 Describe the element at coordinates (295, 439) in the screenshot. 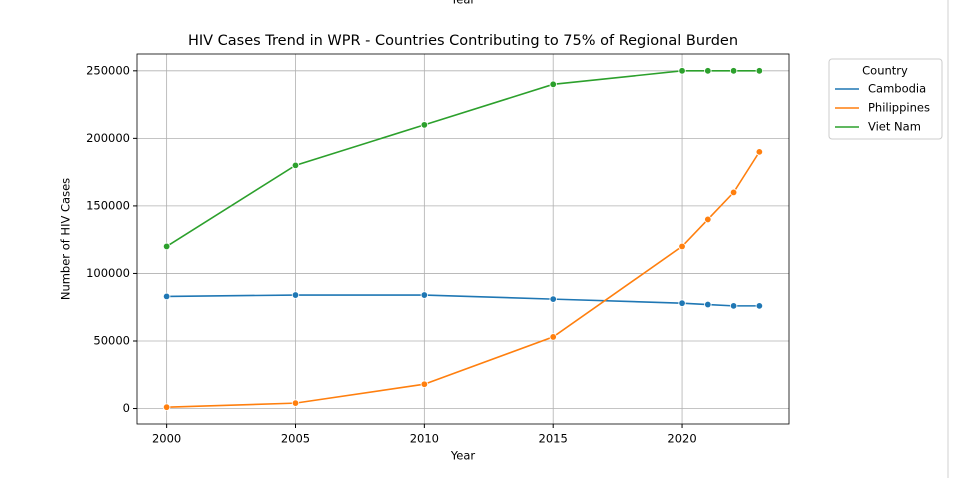

I see `x-tick-label: 2005` at that location.